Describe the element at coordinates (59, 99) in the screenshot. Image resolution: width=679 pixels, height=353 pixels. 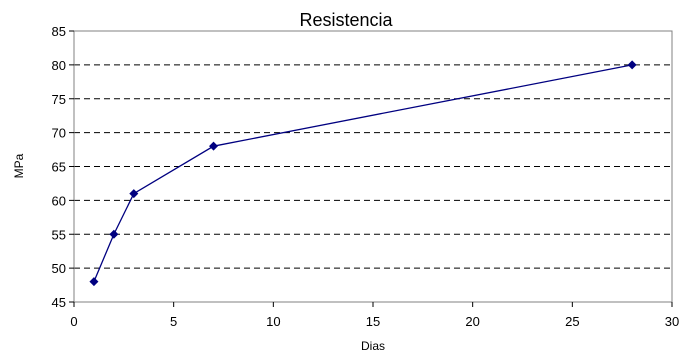
I see `y-tick-label: 75` at that location.